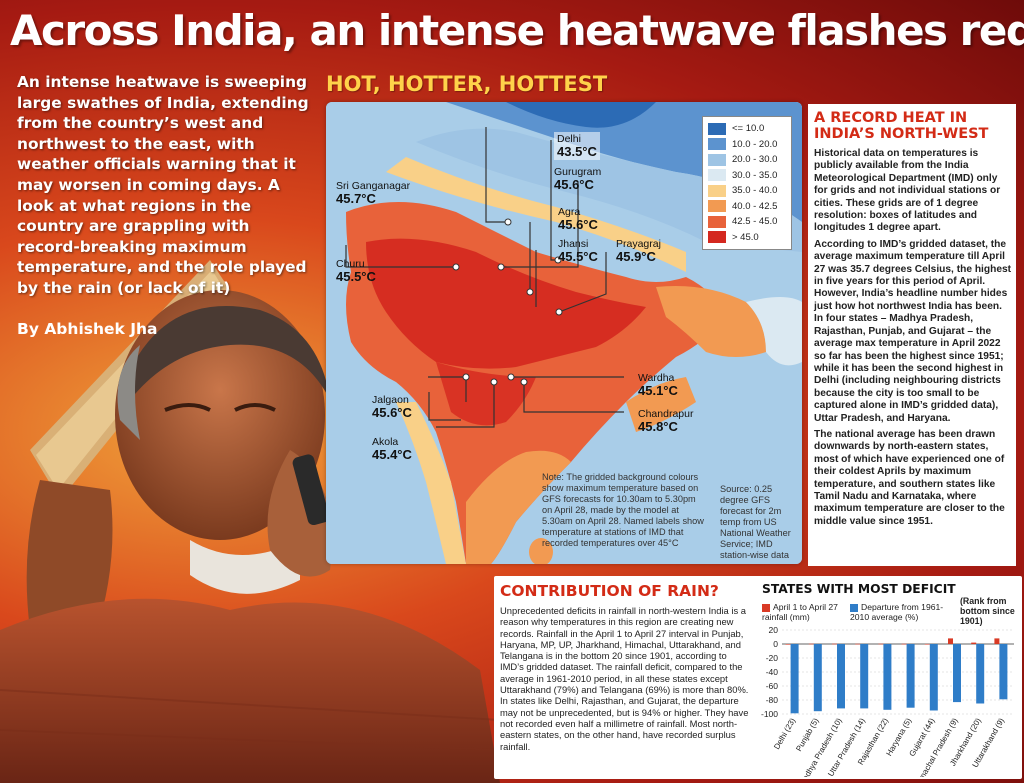  I want to click on station-temp: 43.5°C, so click(577, 151).